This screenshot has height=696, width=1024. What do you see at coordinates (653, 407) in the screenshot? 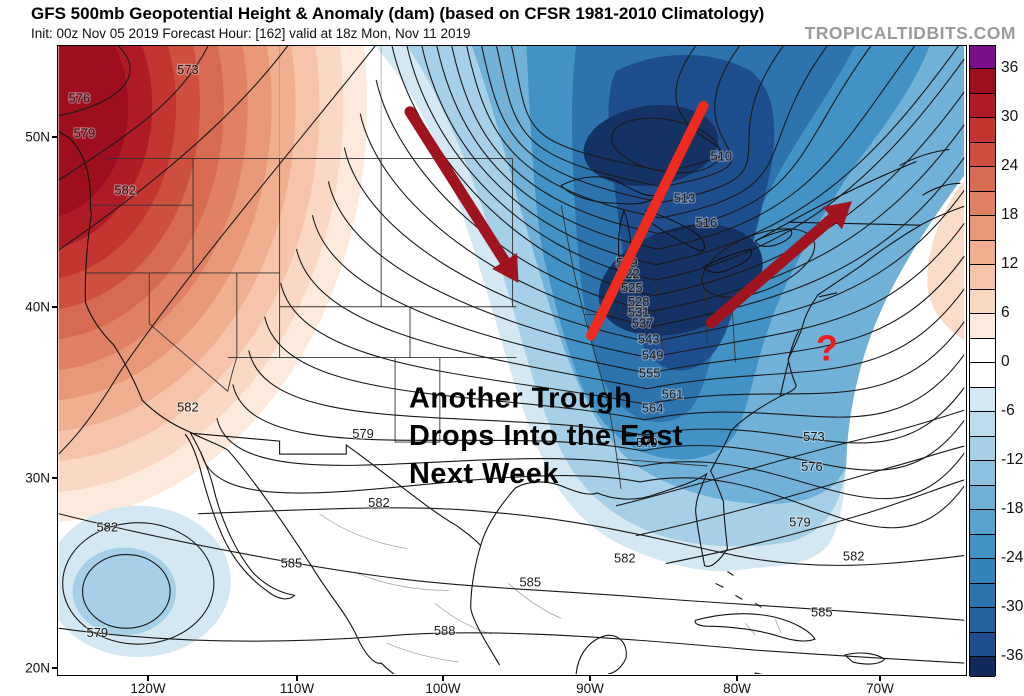
I see `contour-label-564: 564` at bounding box center [653, 407].